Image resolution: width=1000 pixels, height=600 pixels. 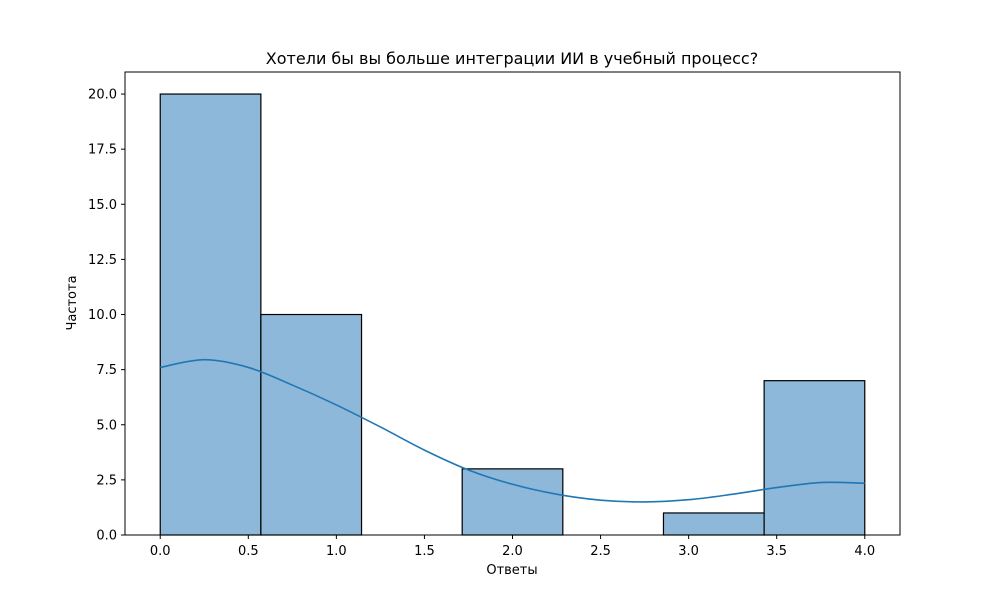 I want to click on y-tick-label-6: 15.0, so click(x=102, y=205).